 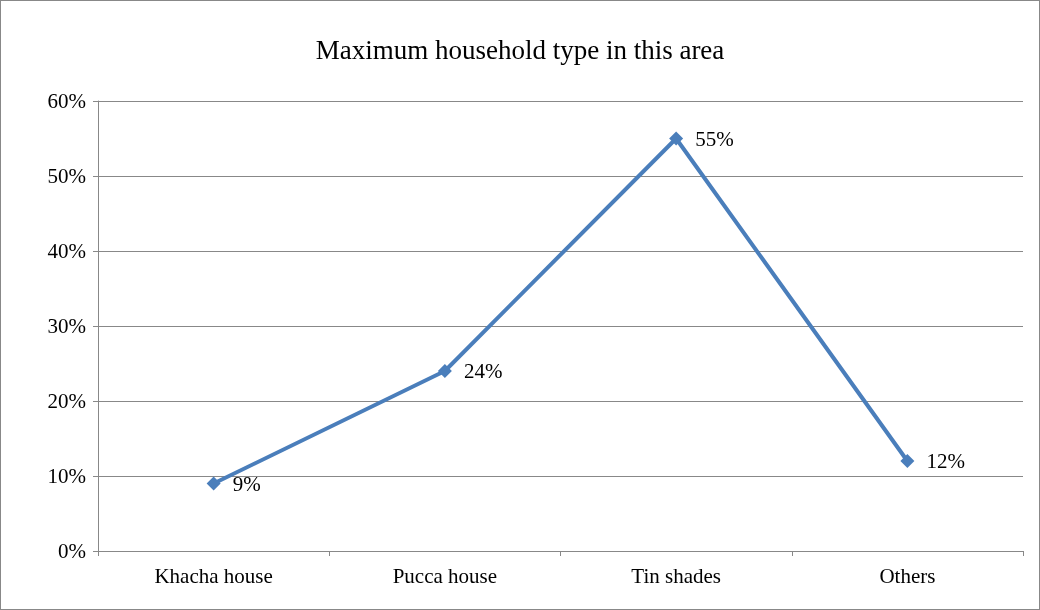 What do you see at coordinates (213, 575) in the screenshot?
I see `x-tick-label: Khacha house` at bounding box center [213, 575].